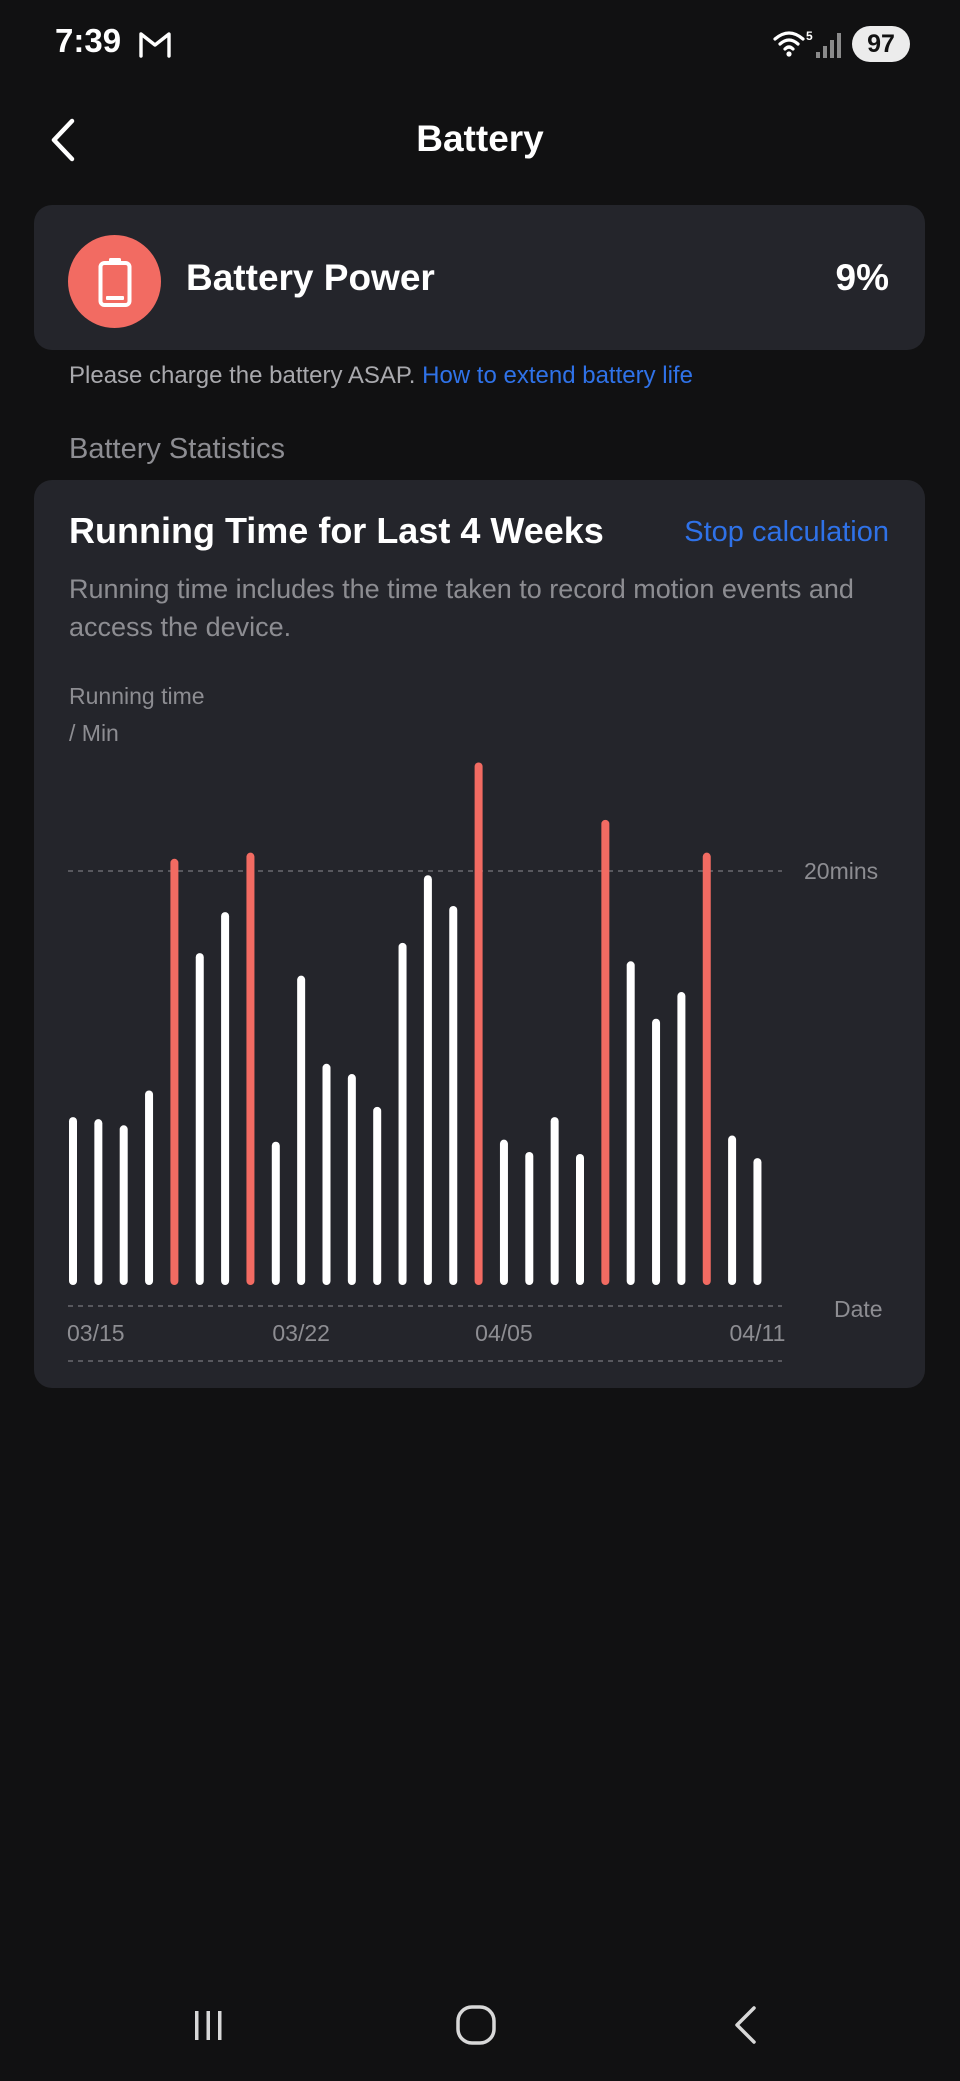 The height and width of the screenshot is (2081, 960). I want to click on system-nav-bar, so click(480, 2033).